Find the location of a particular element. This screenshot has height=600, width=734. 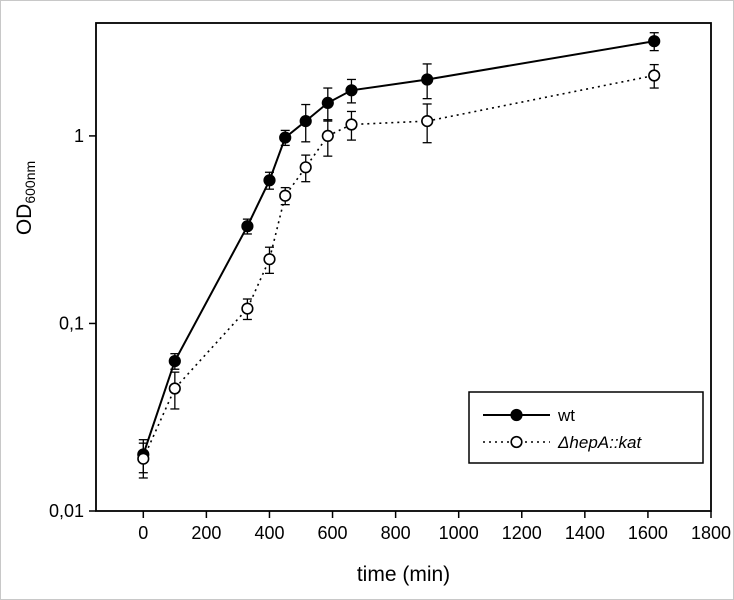

x-axis-tick-label: 400 is located at coordinates (269, 533).